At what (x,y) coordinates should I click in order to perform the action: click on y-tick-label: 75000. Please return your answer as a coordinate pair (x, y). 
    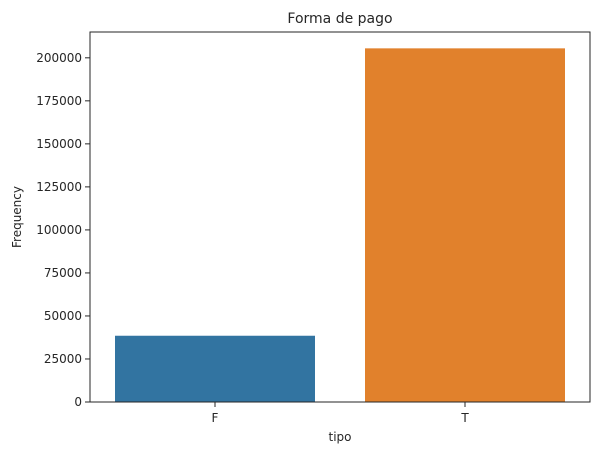
    Looking at the image, I should click on (63, 273).